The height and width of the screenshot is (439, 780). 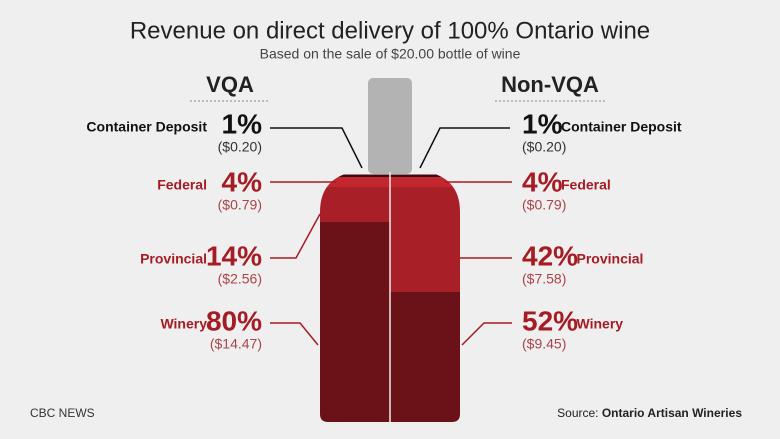 What do you see at coordinates (236, 344) in the screenshot?
I see `amount-label: ($14.47)` at bounding box center [236, 344].